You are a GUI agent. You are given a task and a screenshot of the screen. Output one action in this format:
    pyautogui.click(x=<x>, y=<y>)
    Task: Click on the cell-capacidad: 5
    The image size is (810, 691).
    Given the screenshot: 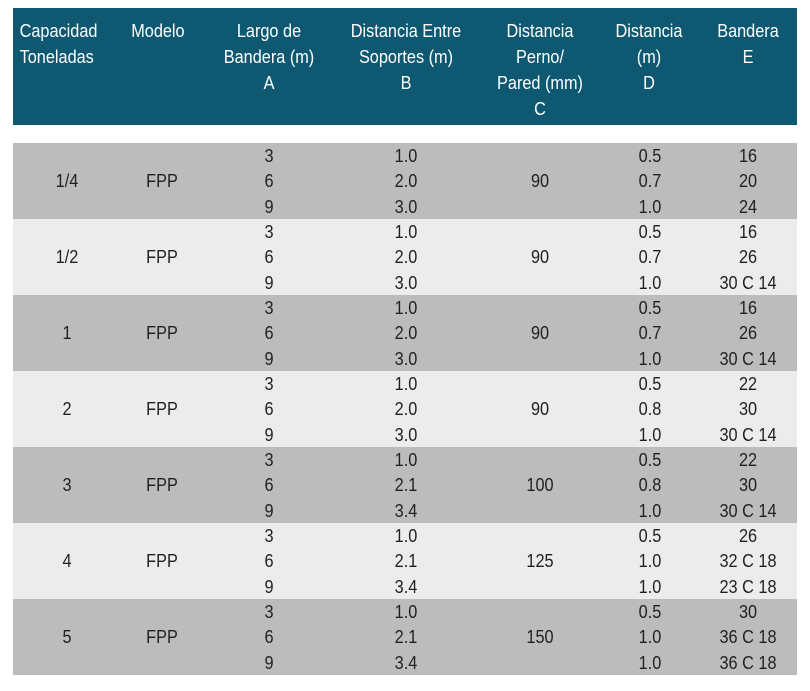 What is the action you would take?
    pyautogui.click(x=67, y=636)
    